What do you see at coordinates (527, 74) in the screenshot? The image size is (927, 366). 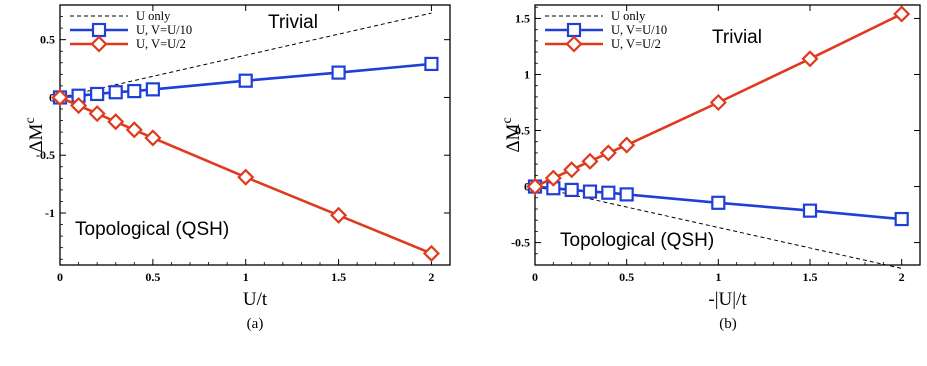 I see `y-tick-label: 1` at bounding box center [527, 74].